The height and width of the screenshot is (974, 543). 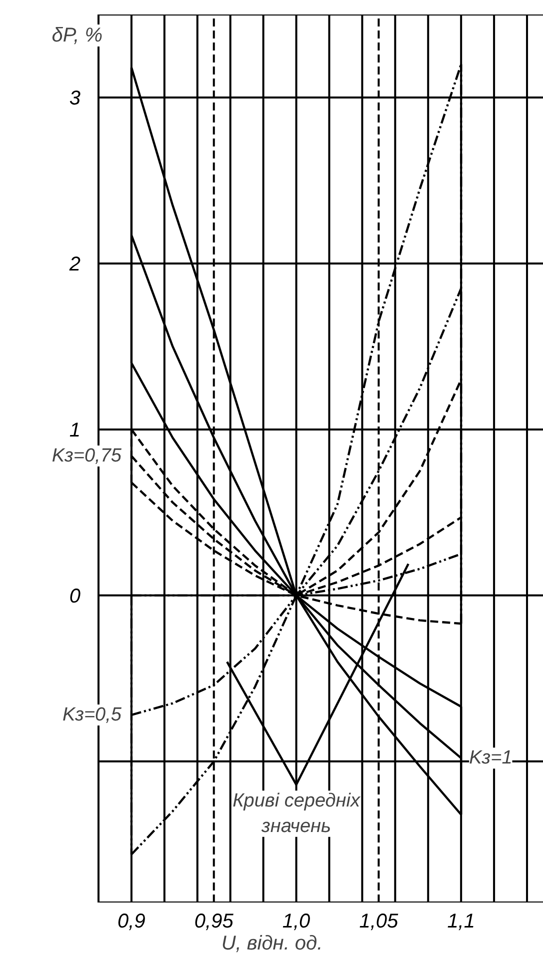 I want to click on x-axis-title: U, відн. од., so click(x=272, y=943).